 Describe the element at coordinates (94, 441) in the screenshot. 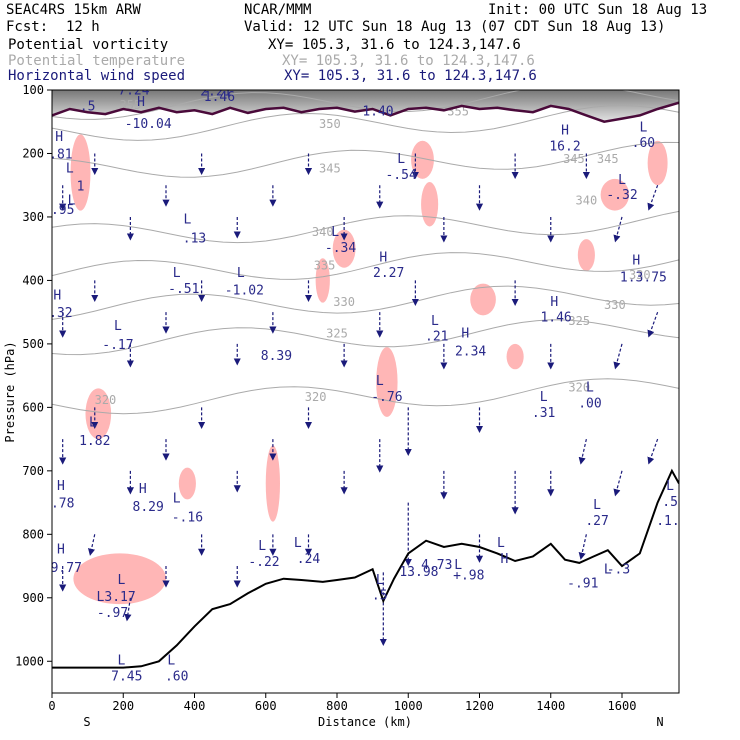

I see `hl-label-11: 1.82` at that location.